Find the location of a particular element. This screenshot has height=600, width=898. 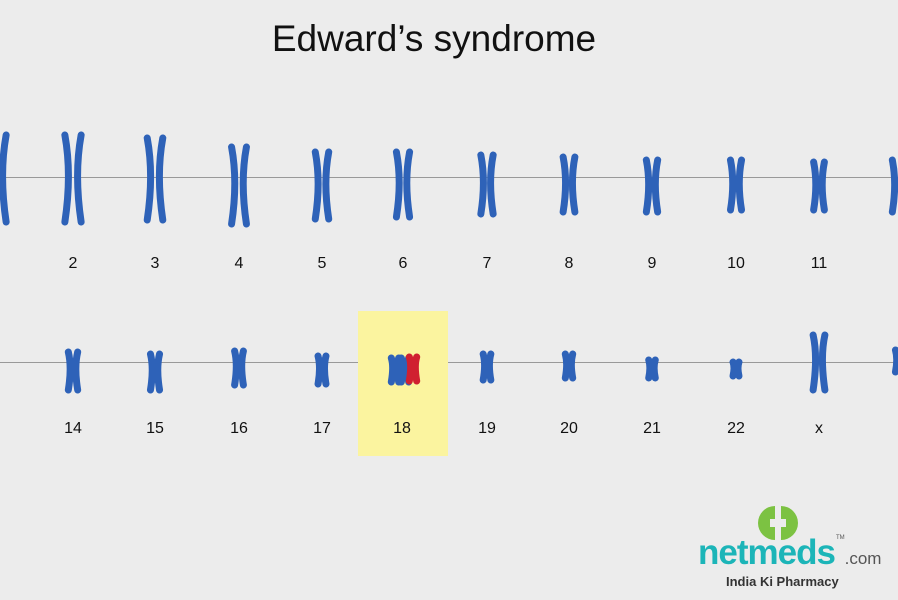

chromosome-label-8: 8 is located at coordinates (569, 263).